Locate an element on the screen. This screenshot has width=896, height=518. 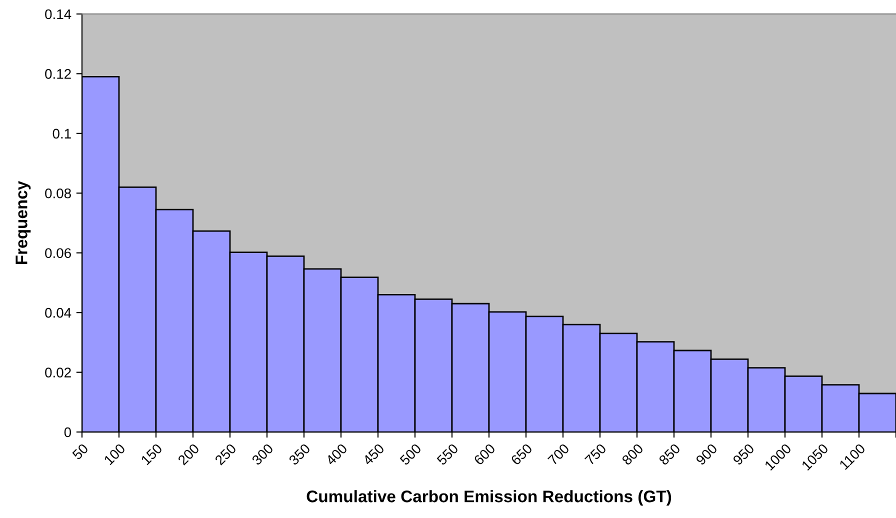
x-tick-label: 750 is located at coordinates (595, 454).